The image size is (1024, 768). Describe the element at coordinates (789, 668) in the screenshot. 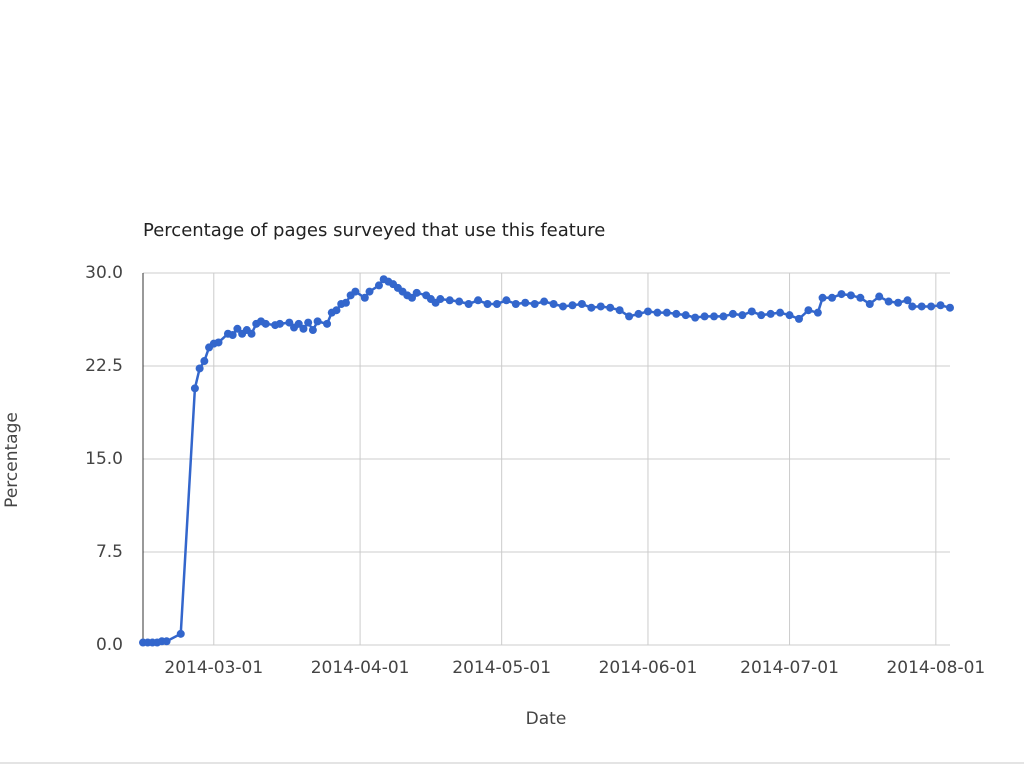

I see `x-tick-label: 2014-07-01` at that location.